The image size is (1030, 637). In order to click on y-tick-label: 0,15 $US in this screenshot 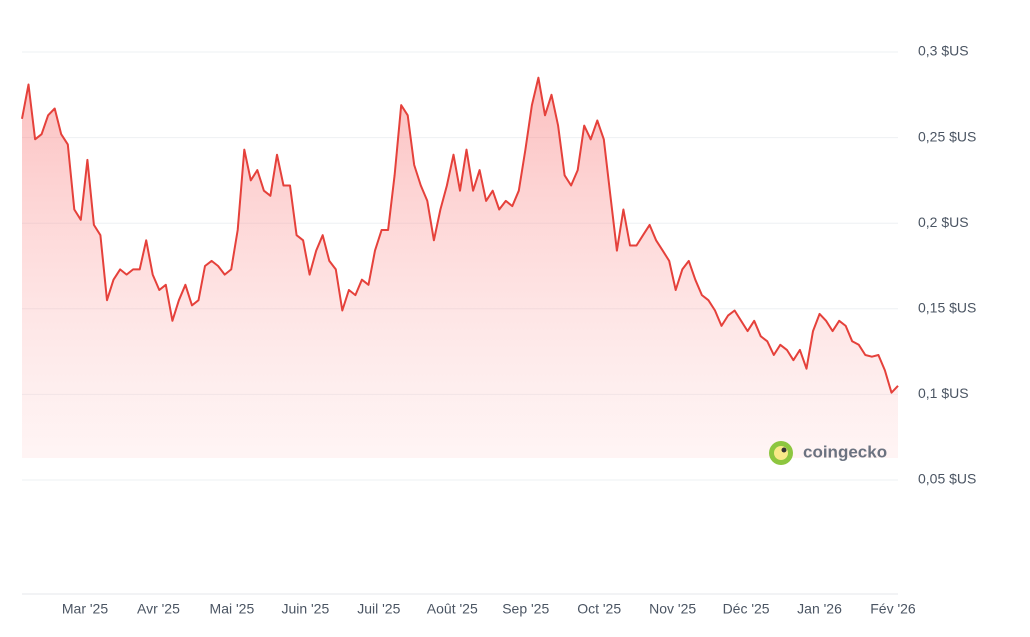, I will do `click(947, 308)`.